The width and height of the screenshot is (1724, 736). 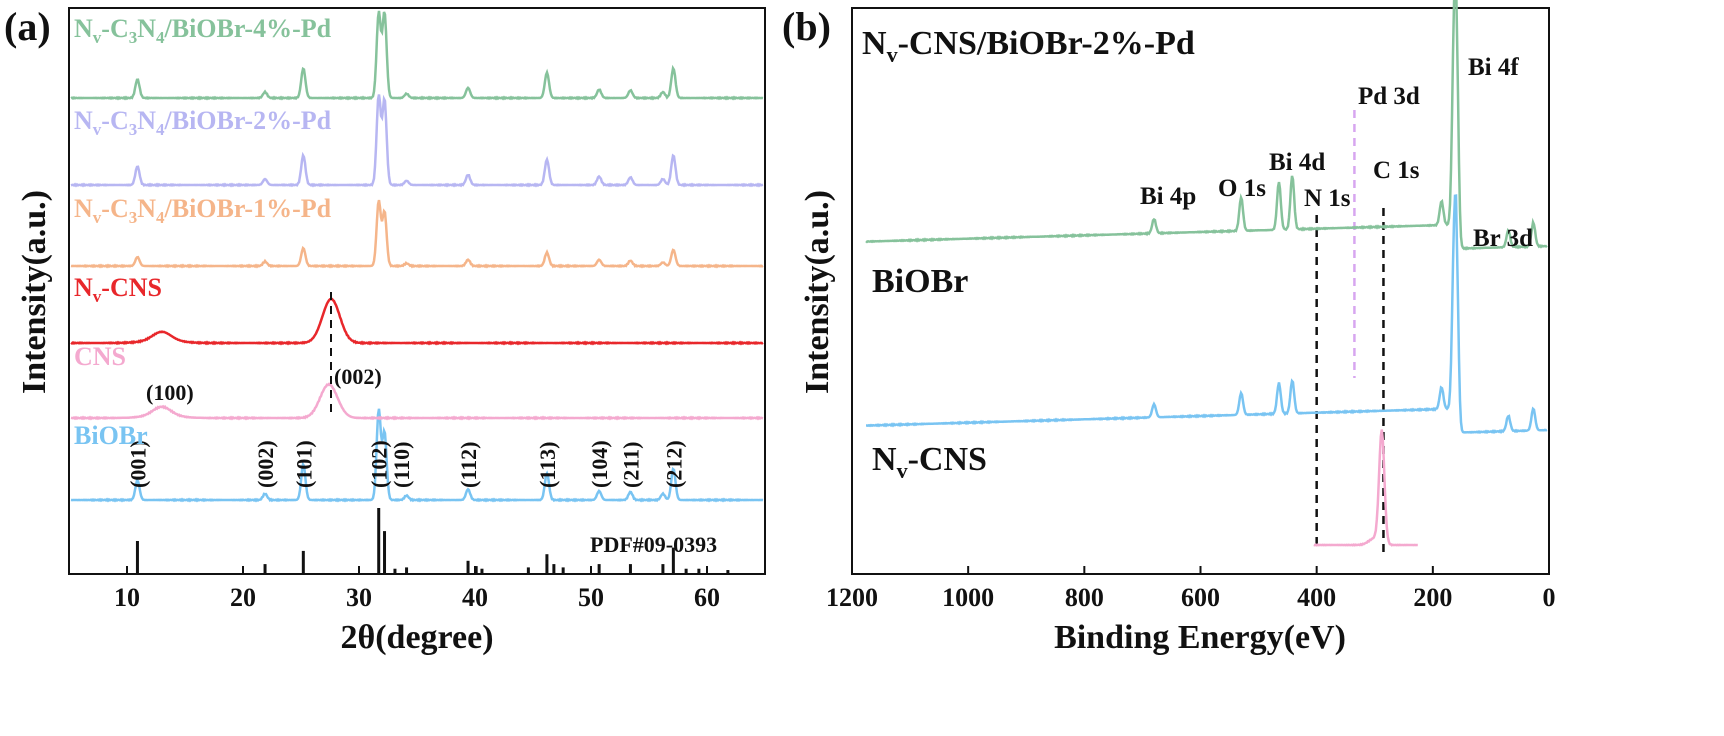 What do you see at coordinates (1493, 67) in the screenshot?
I see `peak-label-bi4f: Bi 4f` at bounding box center [1493, 67].